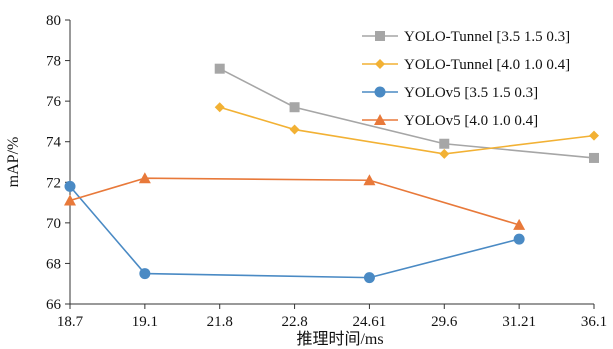 This screenshot has height=349, width=613. Describe the element at coordinates (54, 102) in the screenshot. I see `y-tick-label: 76` at that location.